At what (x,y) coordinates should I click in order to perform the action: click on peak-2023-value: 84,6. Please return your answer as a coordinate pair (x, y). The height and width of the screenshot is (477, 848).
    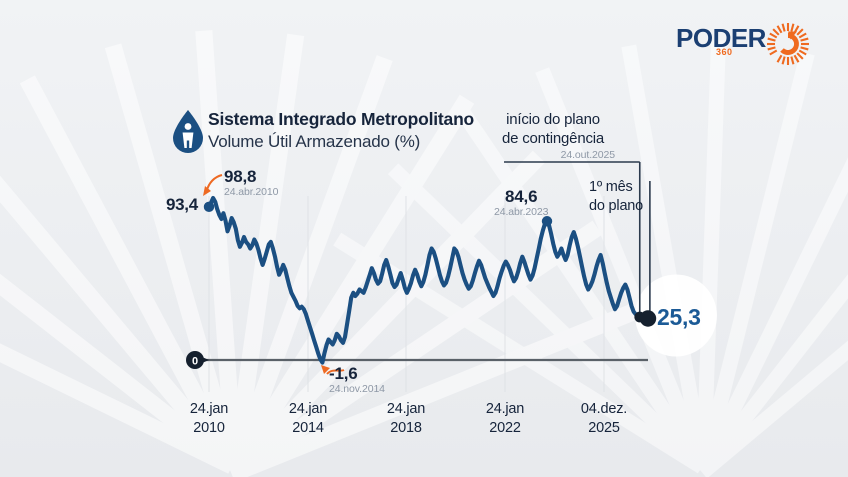
    Looking at the image, I should click on (521, 196).